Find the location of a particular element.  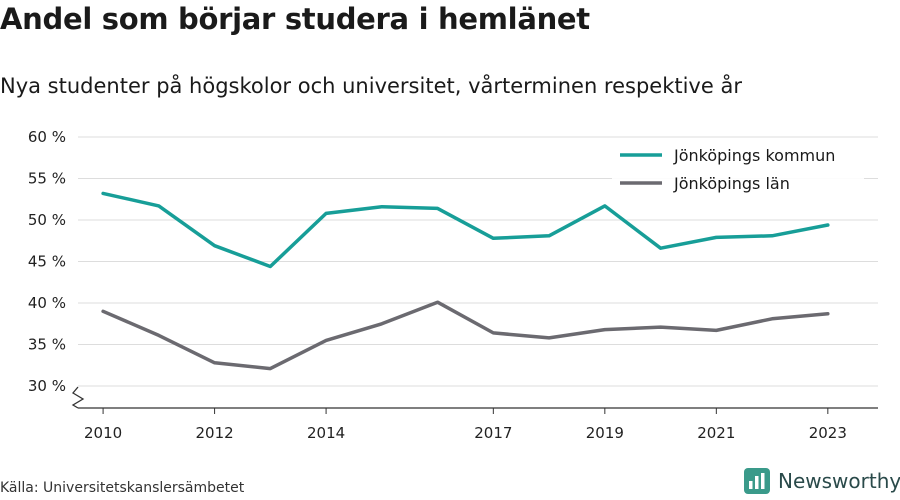

legend-label: Jönköpings kommun is located at coordinates (754, 155).